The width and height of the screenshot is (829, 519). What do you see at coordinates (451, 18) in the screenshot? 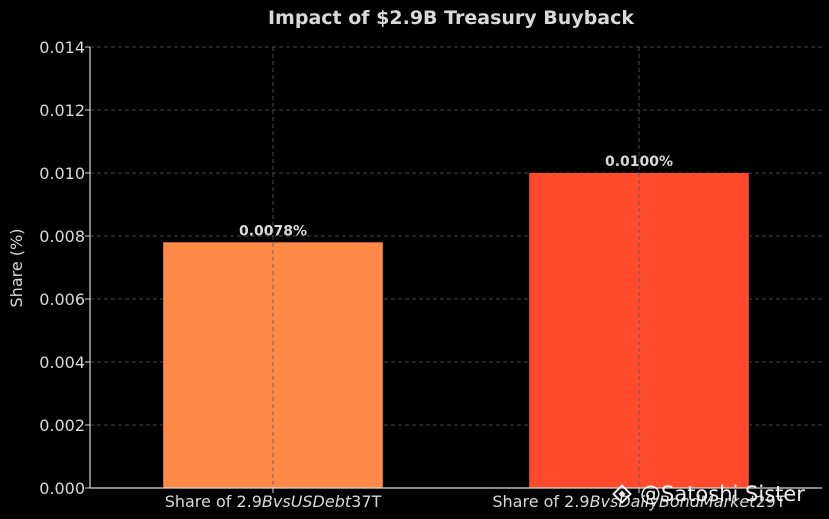
I see `chart-title: Impact of $2.9B Treasury Buyback` at bounding box center [451, 18].